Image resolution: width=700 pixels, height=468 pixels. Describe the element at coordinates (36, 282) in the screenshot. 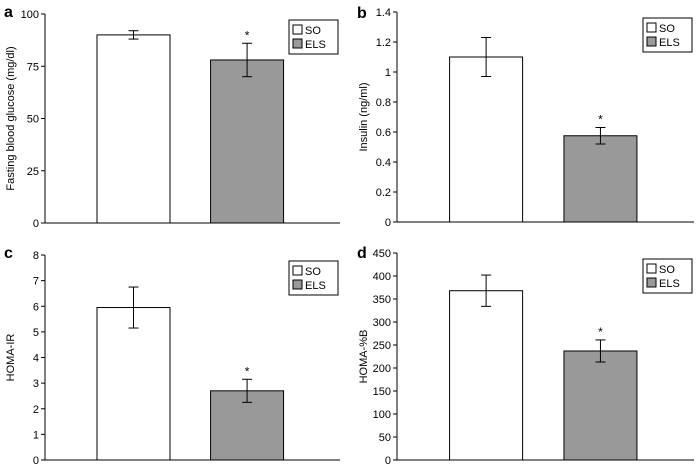

I see `y-tick-label: 7` at that location.